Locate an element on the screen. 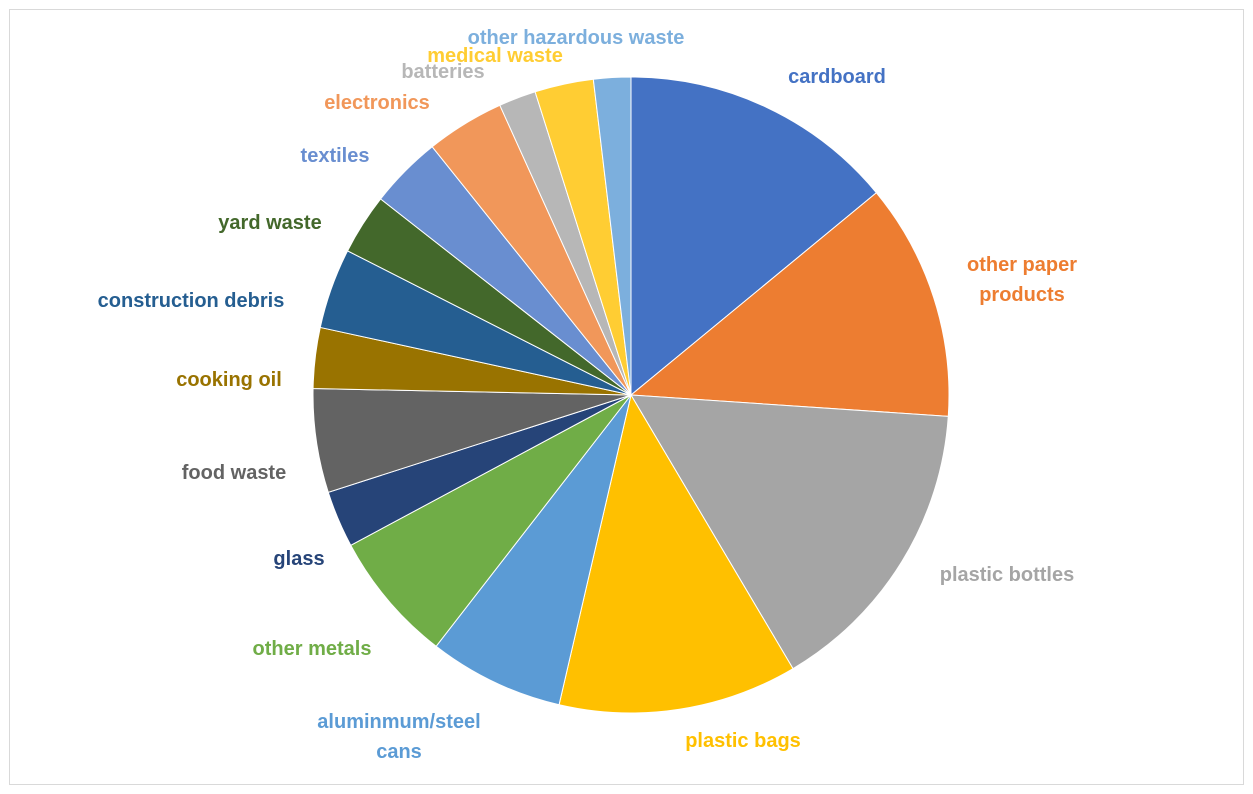  pie-slice-aluminmum-steel-cans is located at coordinates (533, 550).